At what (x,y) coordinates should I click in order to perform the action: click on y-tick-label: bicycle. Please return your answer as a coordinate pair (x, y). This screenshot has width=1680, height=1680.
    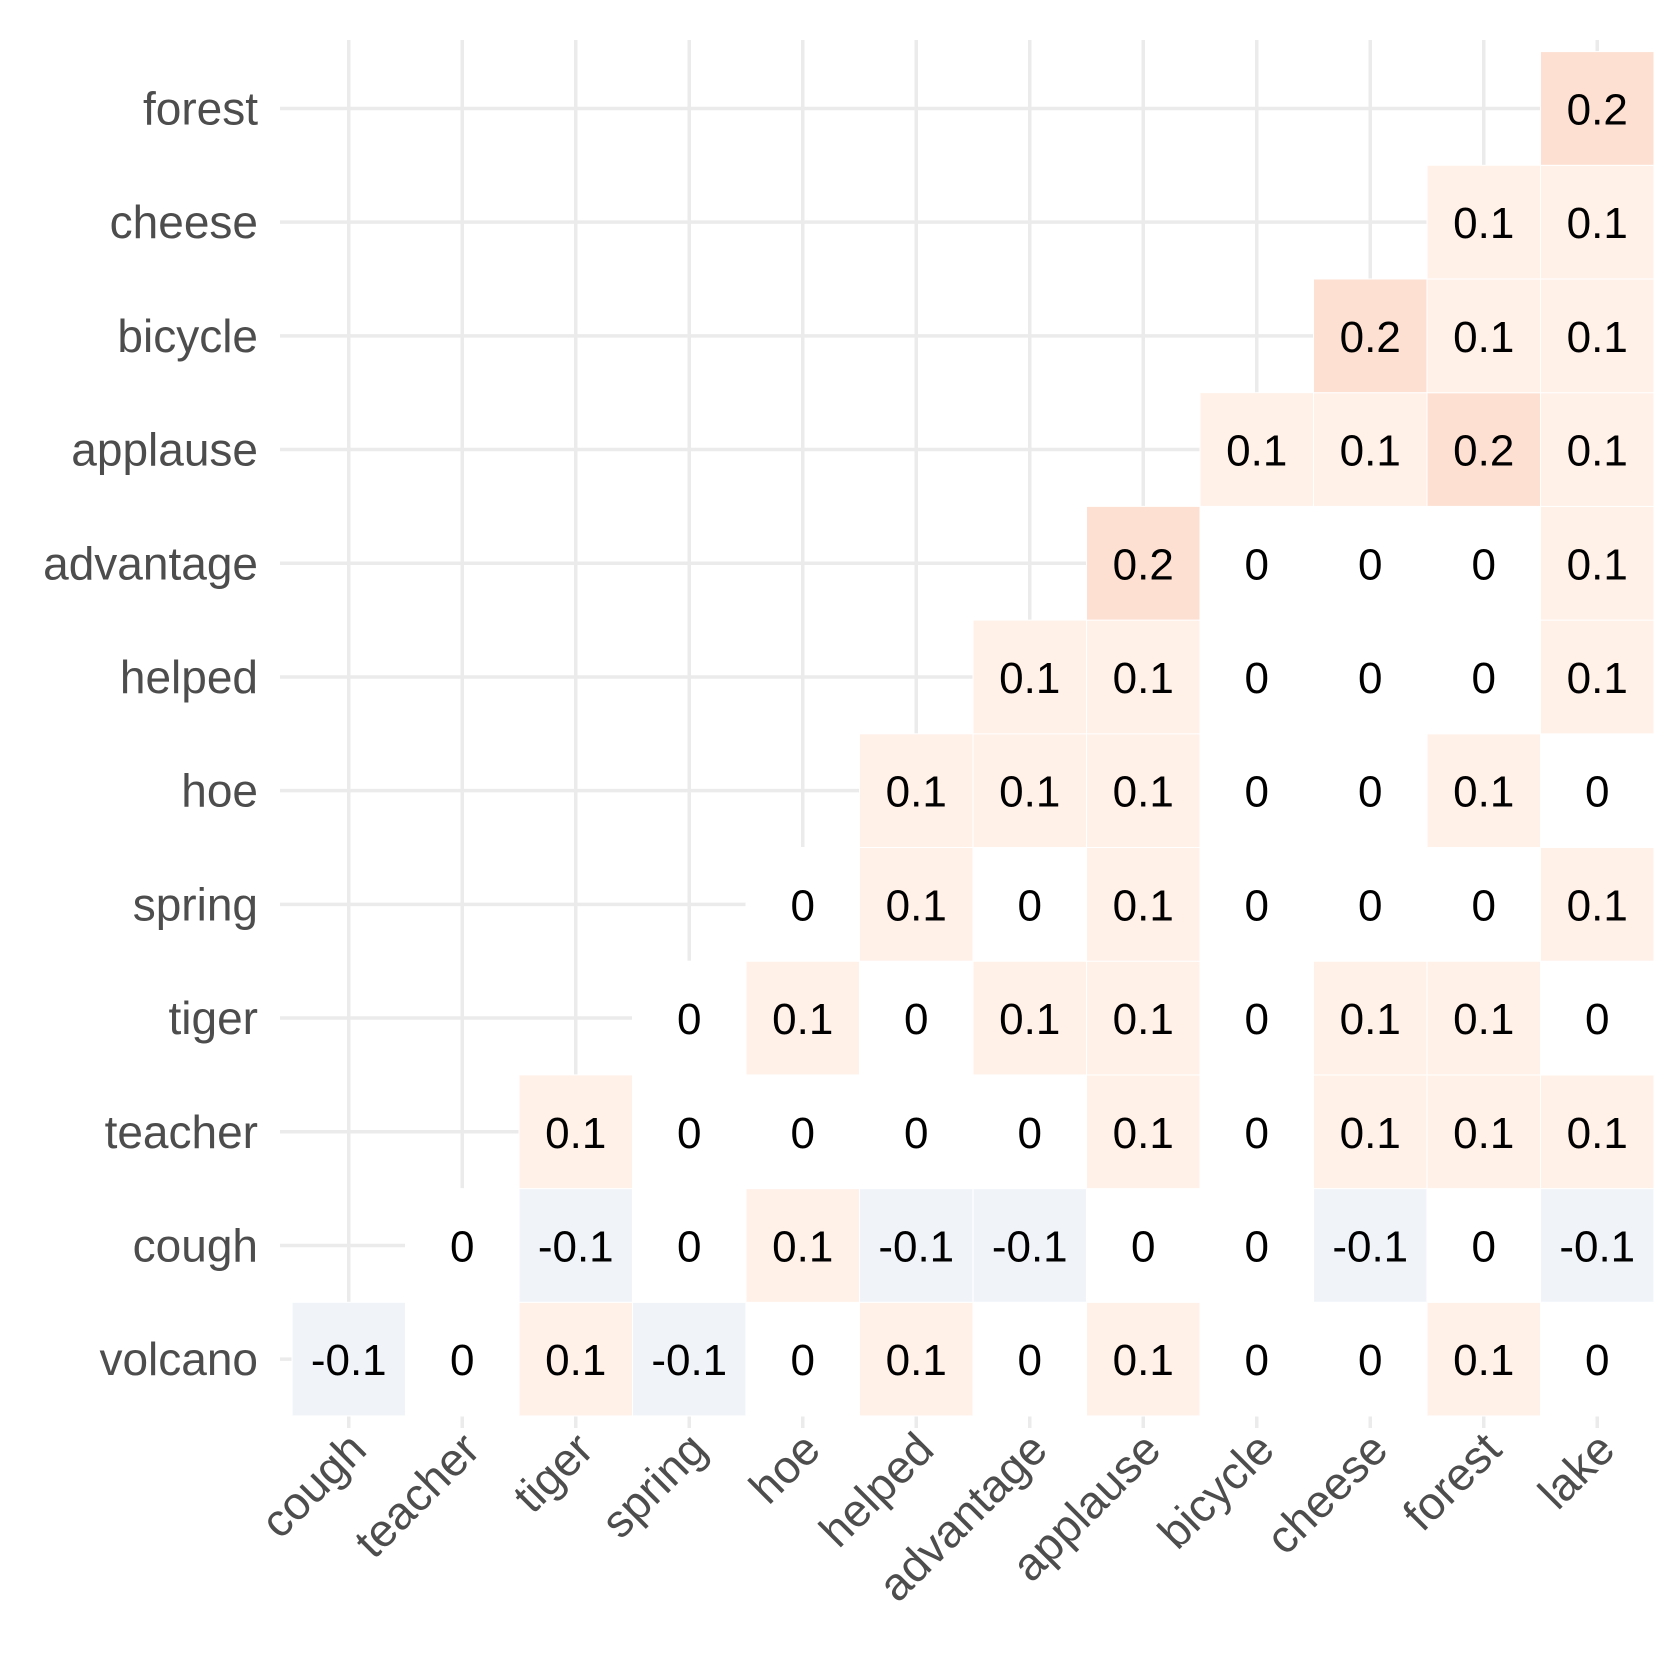
    Looking at the image, I should click on (187, 336).